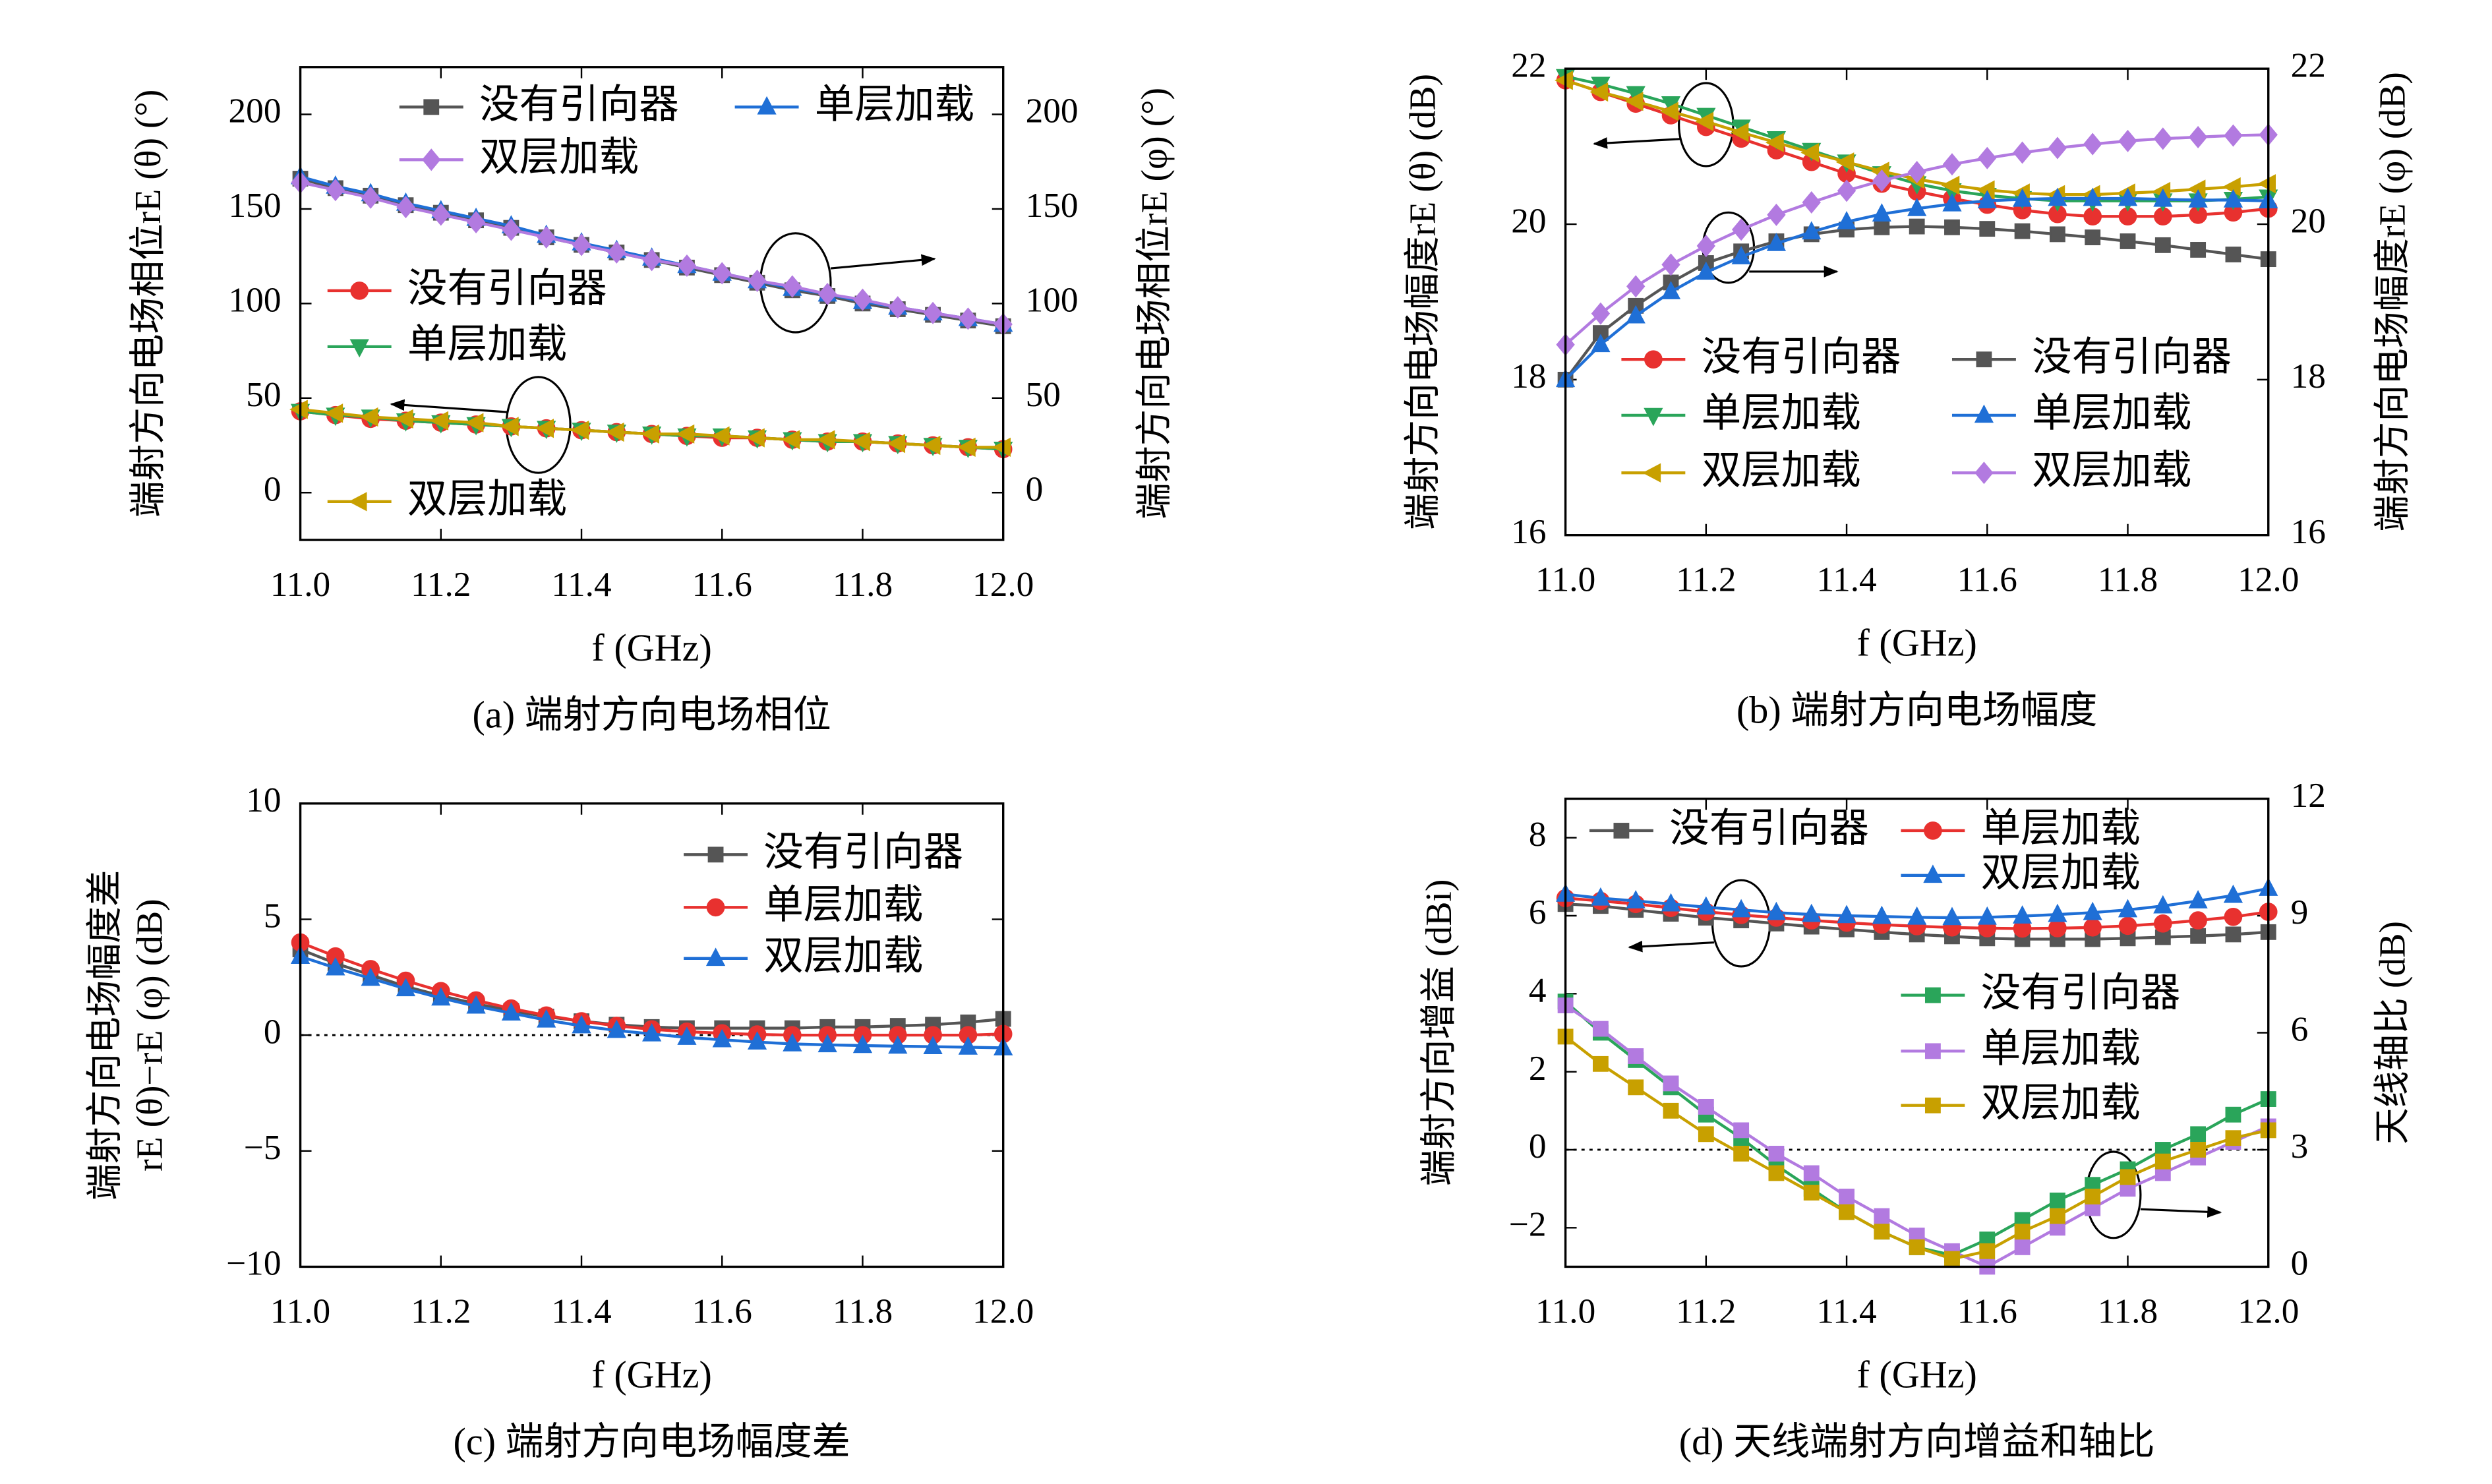 The image size is (2492, 1484). Describe the element at coordinates (255, 300) in the screenshot. I see `y-tick-label: 100` at that location.